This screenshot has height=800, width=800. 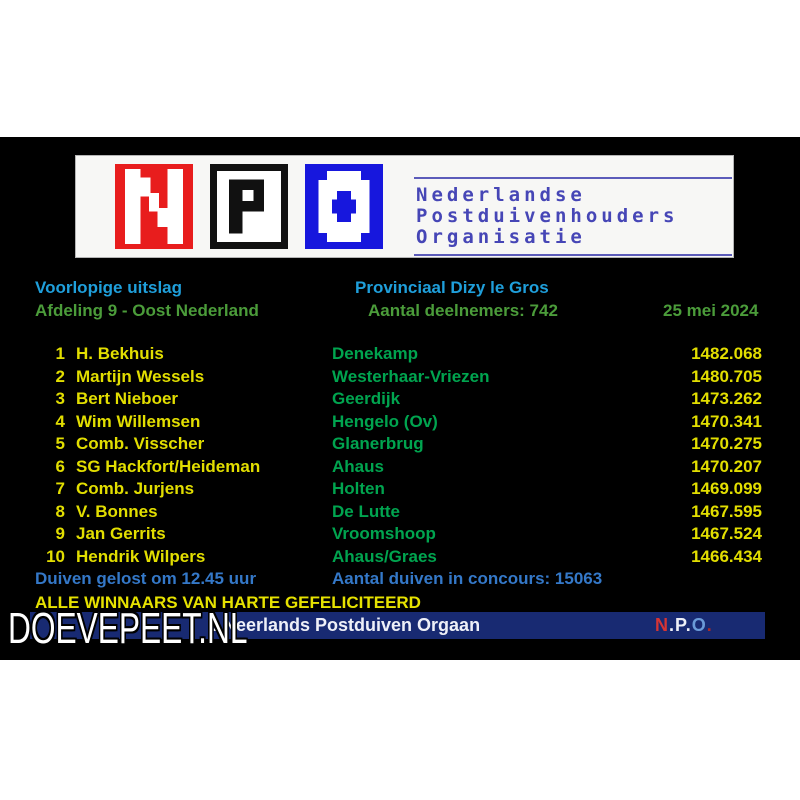 I want to click on row-rank: 10, so click(x=55, y=556).